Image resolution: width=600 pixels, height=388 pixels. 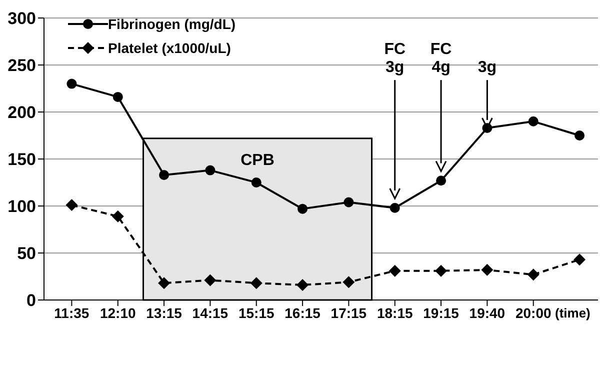 What do you see at coordinates (169, 48) in the screenshot?
I see `legend-label: Platelet (x1000/uL)` at bounding box center [169, 48].